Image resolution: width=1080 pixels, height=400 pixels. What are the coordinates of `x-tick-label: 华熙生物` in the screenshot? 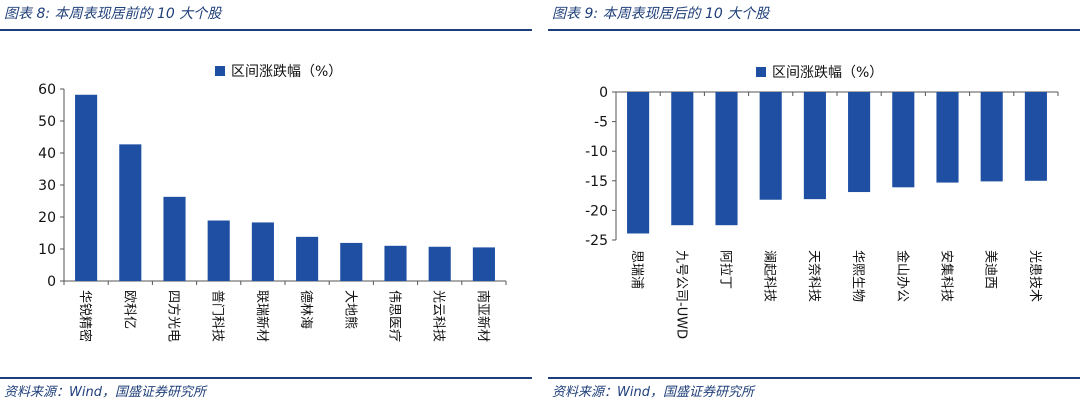 It's located at (857, 276).